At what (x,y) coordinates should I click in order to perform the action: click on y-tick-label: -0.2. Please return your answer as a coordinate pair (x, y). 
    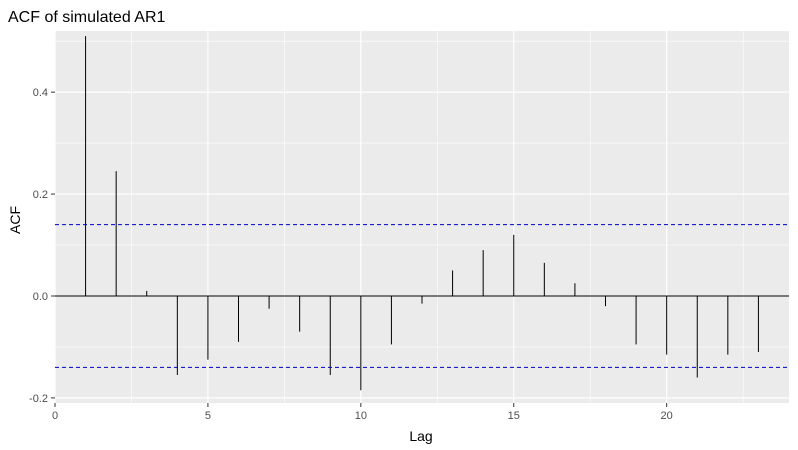
    Looking at the image, I should click on (38, 399).